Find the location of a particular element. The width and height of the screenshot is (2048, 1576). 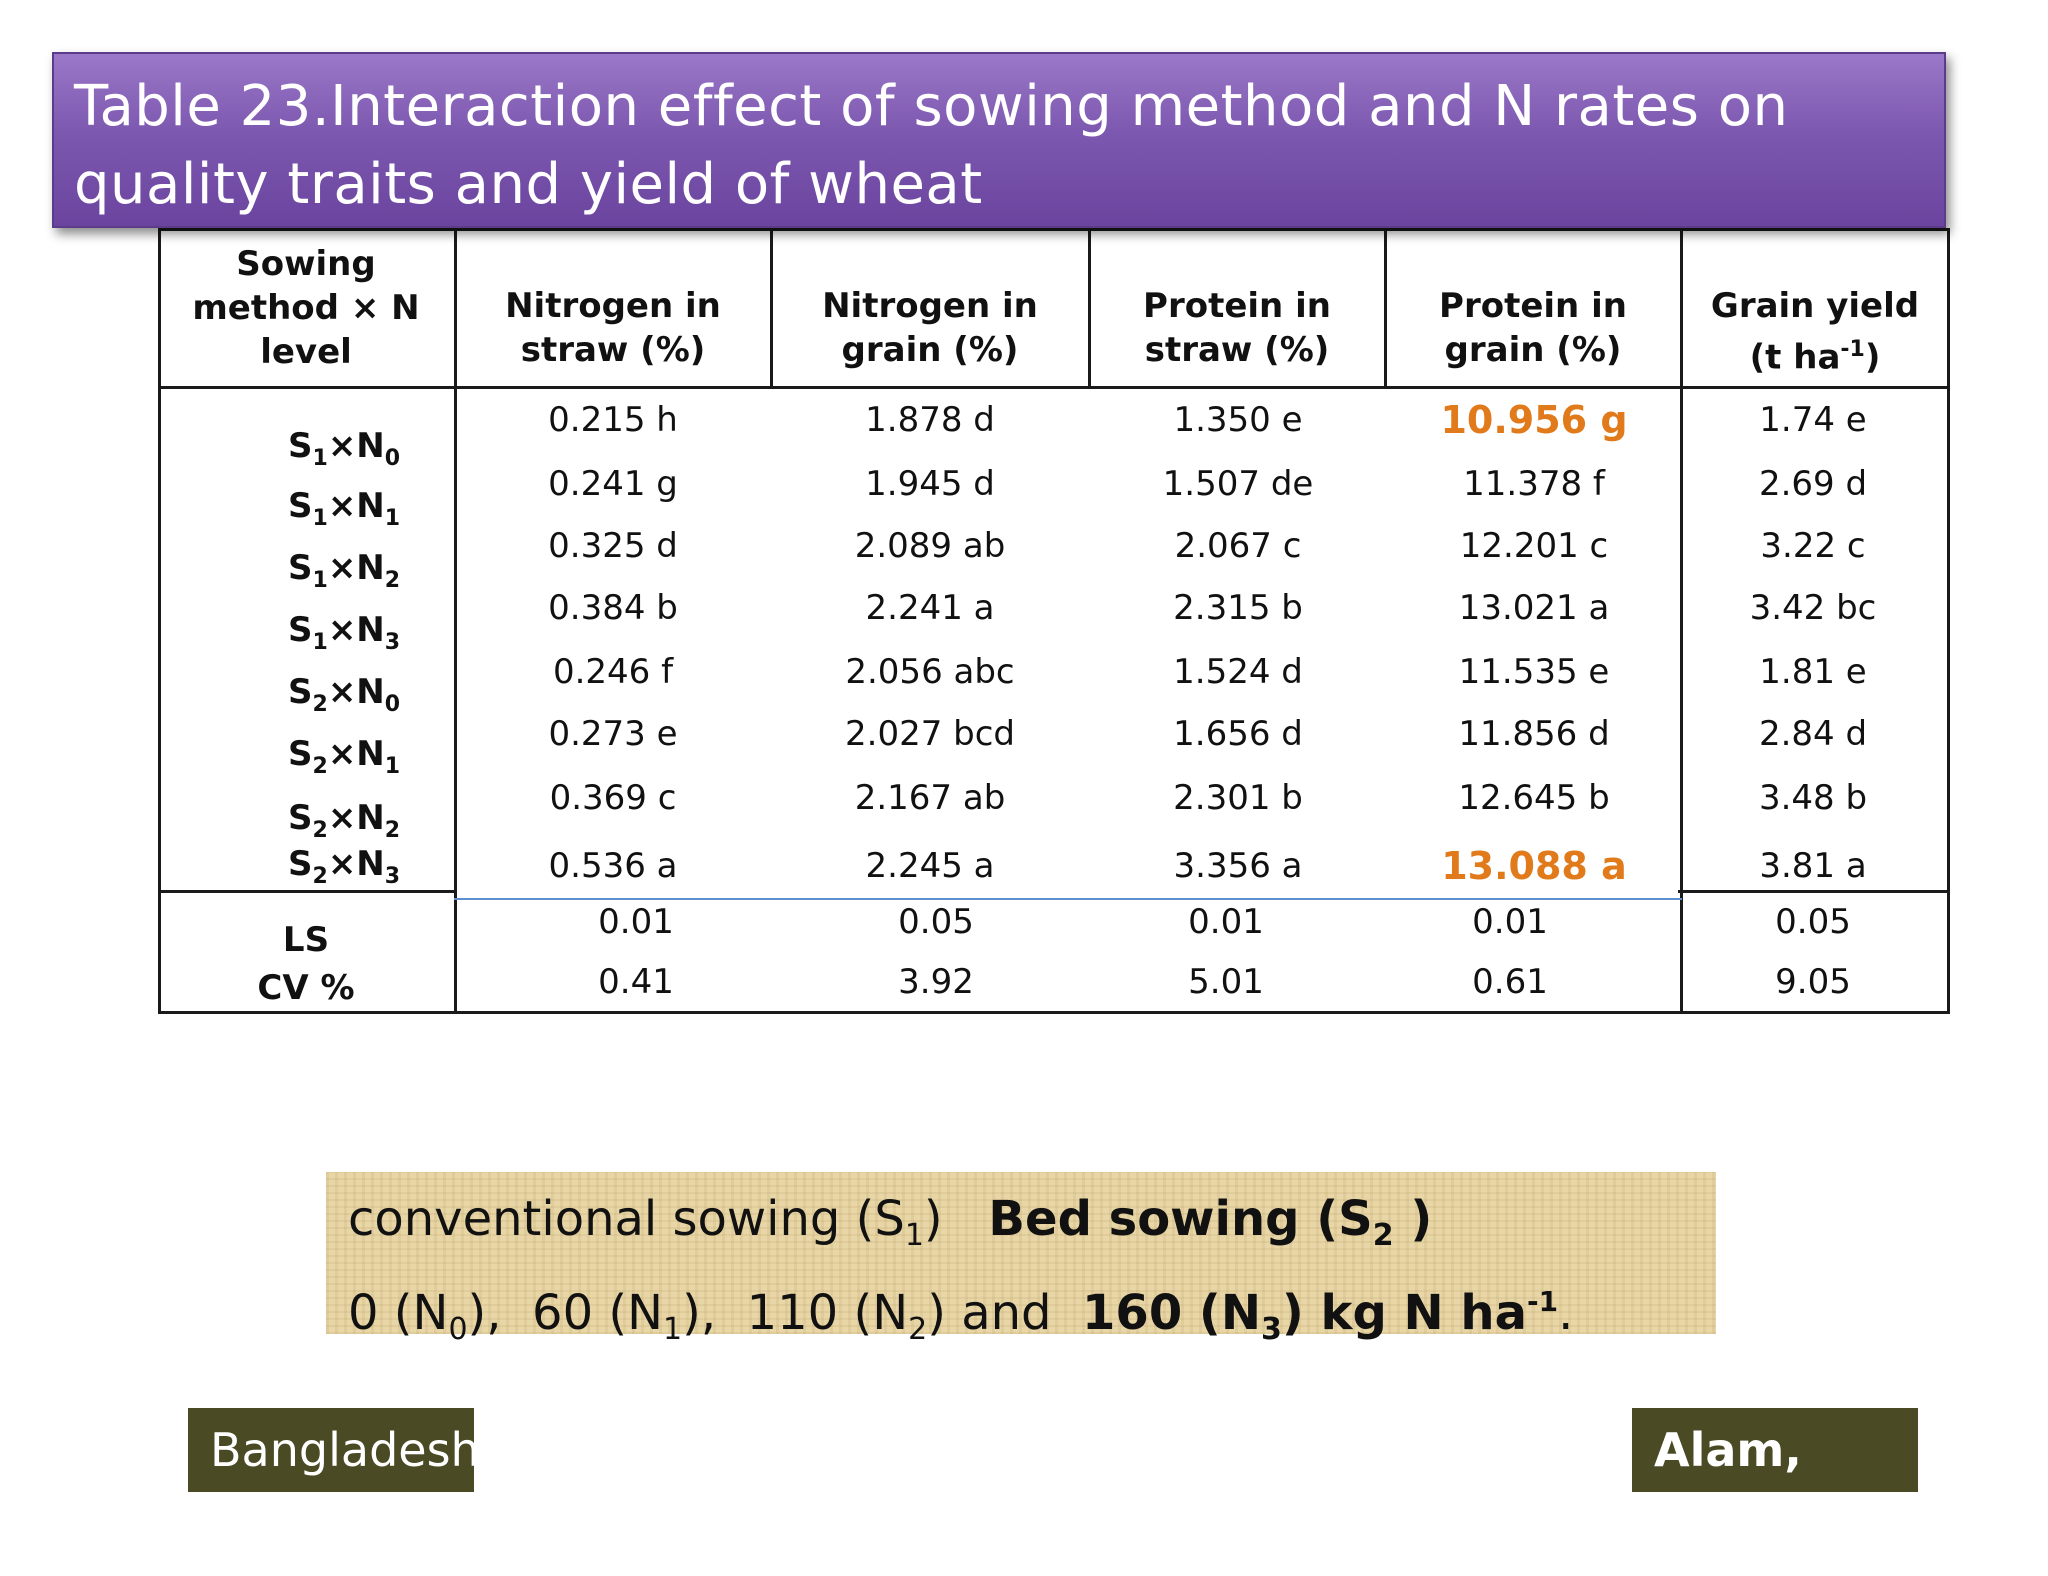

header-bottom-border is located at coordinates (1054, 387).